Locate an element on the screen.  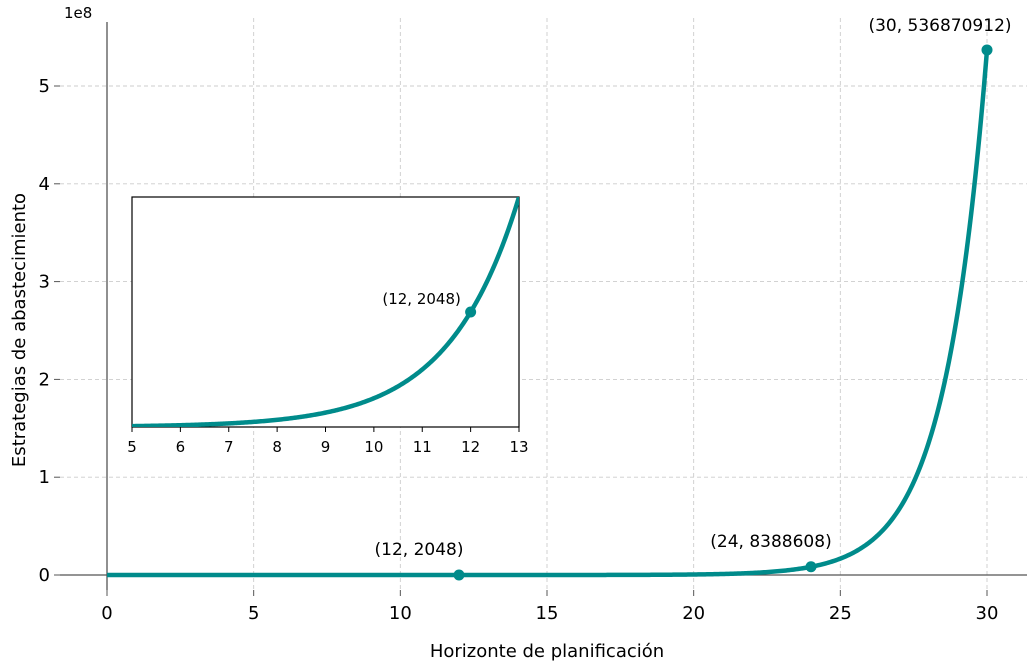
inset-series-line is located at coordinates (325, 312).